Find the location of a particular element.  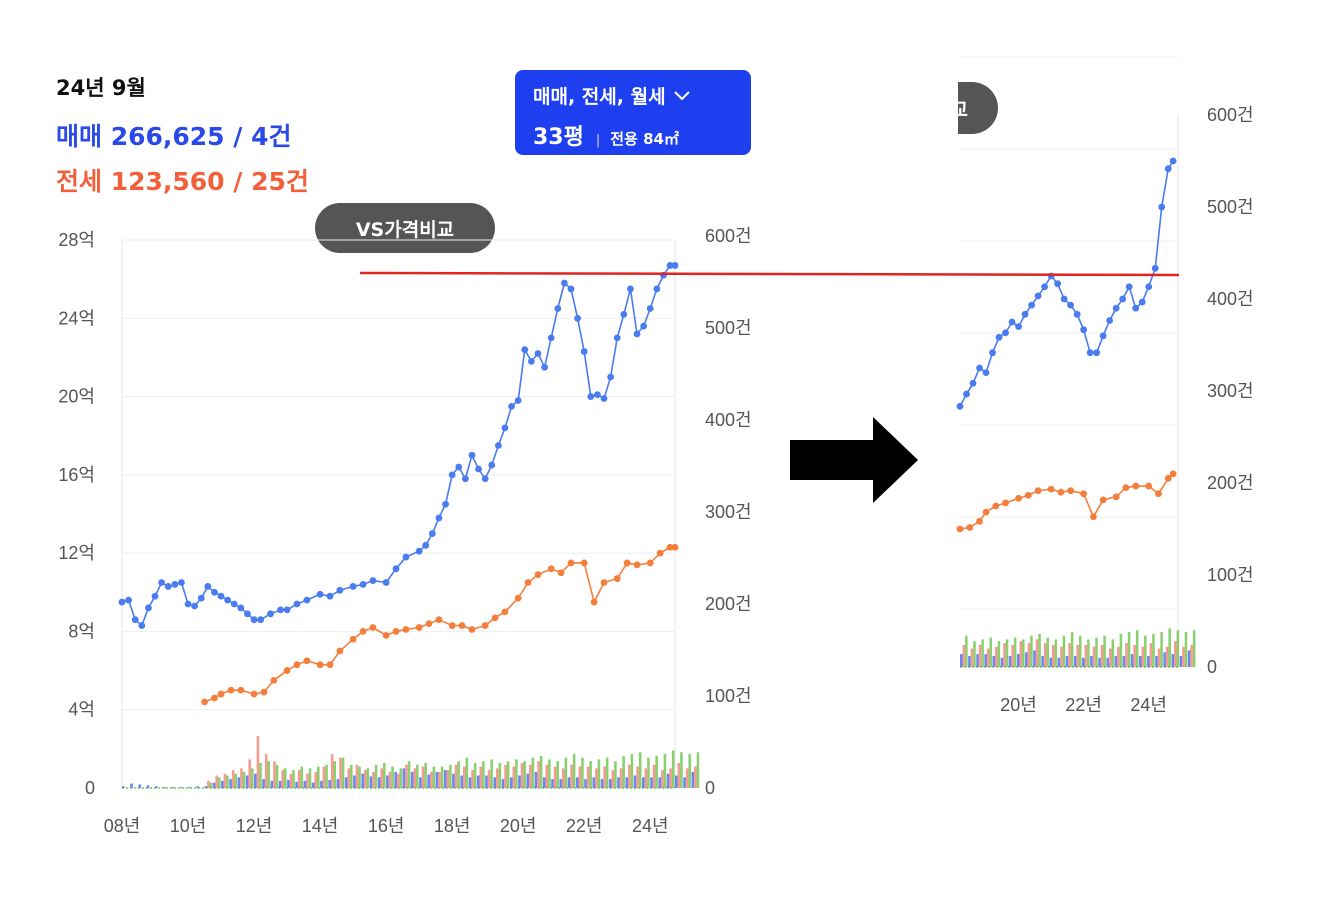

y-right-tick-label: 100건 is located at coordinates (728, 696).